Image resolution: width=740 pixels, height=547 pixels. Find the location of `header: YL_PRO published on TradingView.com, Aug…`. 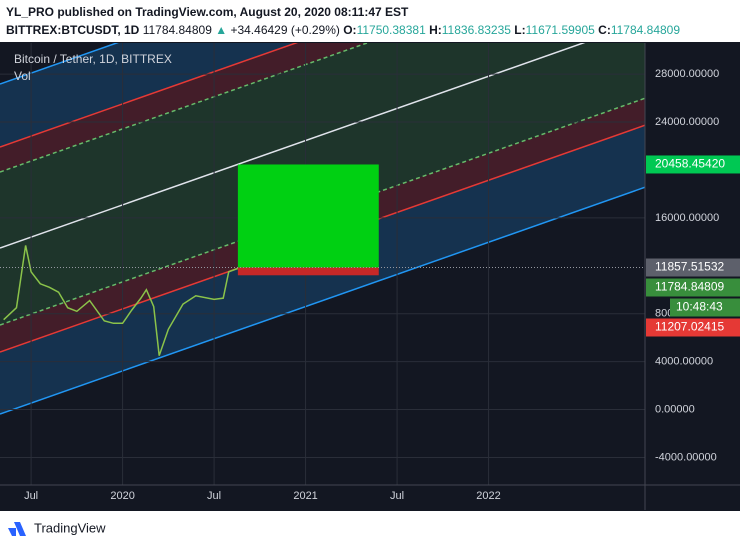

header: YL_PRO published on TradingView.com, Aug… is located at coordinates (370, 21).